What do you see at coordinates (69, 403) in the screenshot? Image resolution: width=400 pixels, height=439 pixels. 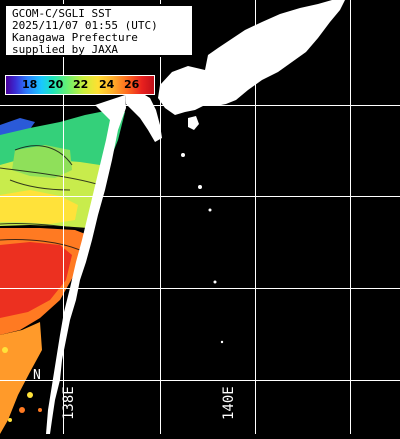 I see `longitude-label-138e: 138E` at bounding box center [69, 403].